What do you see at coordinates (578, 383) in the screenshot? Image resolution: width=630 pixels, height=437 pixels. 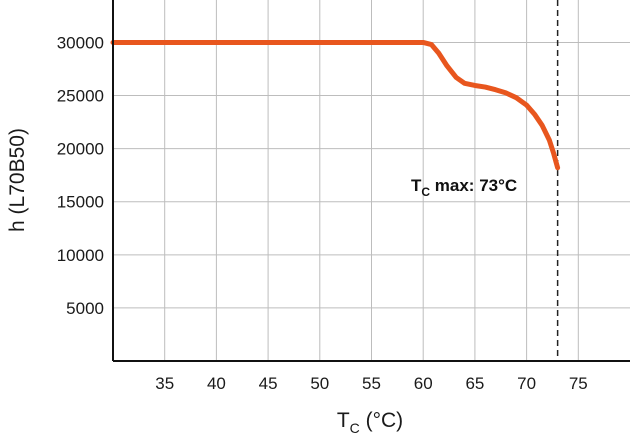 I see `x-tick-label: 75` at bounding box center [578, 383].